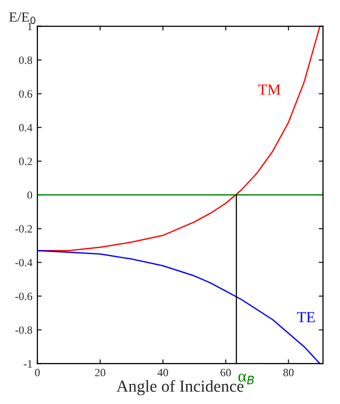 This screenshot has height=404, width=340. Describe the element at coordinates (225, 372) in the screenshot. I see `x-tick-label: 60` at that location.